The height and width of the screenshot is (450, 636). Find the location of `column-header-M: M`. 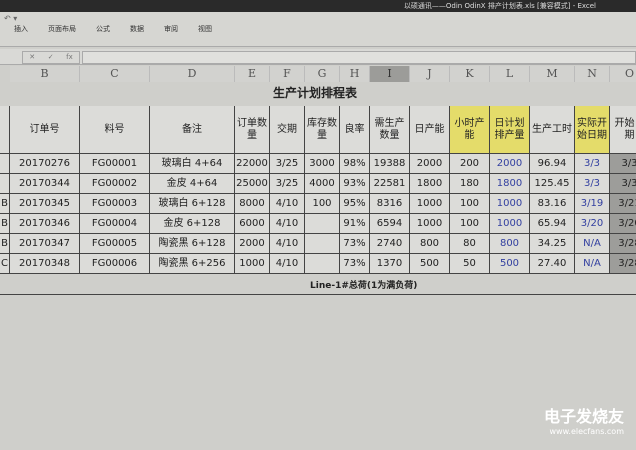

column-header-M: M is located at coordinates (552, 74).